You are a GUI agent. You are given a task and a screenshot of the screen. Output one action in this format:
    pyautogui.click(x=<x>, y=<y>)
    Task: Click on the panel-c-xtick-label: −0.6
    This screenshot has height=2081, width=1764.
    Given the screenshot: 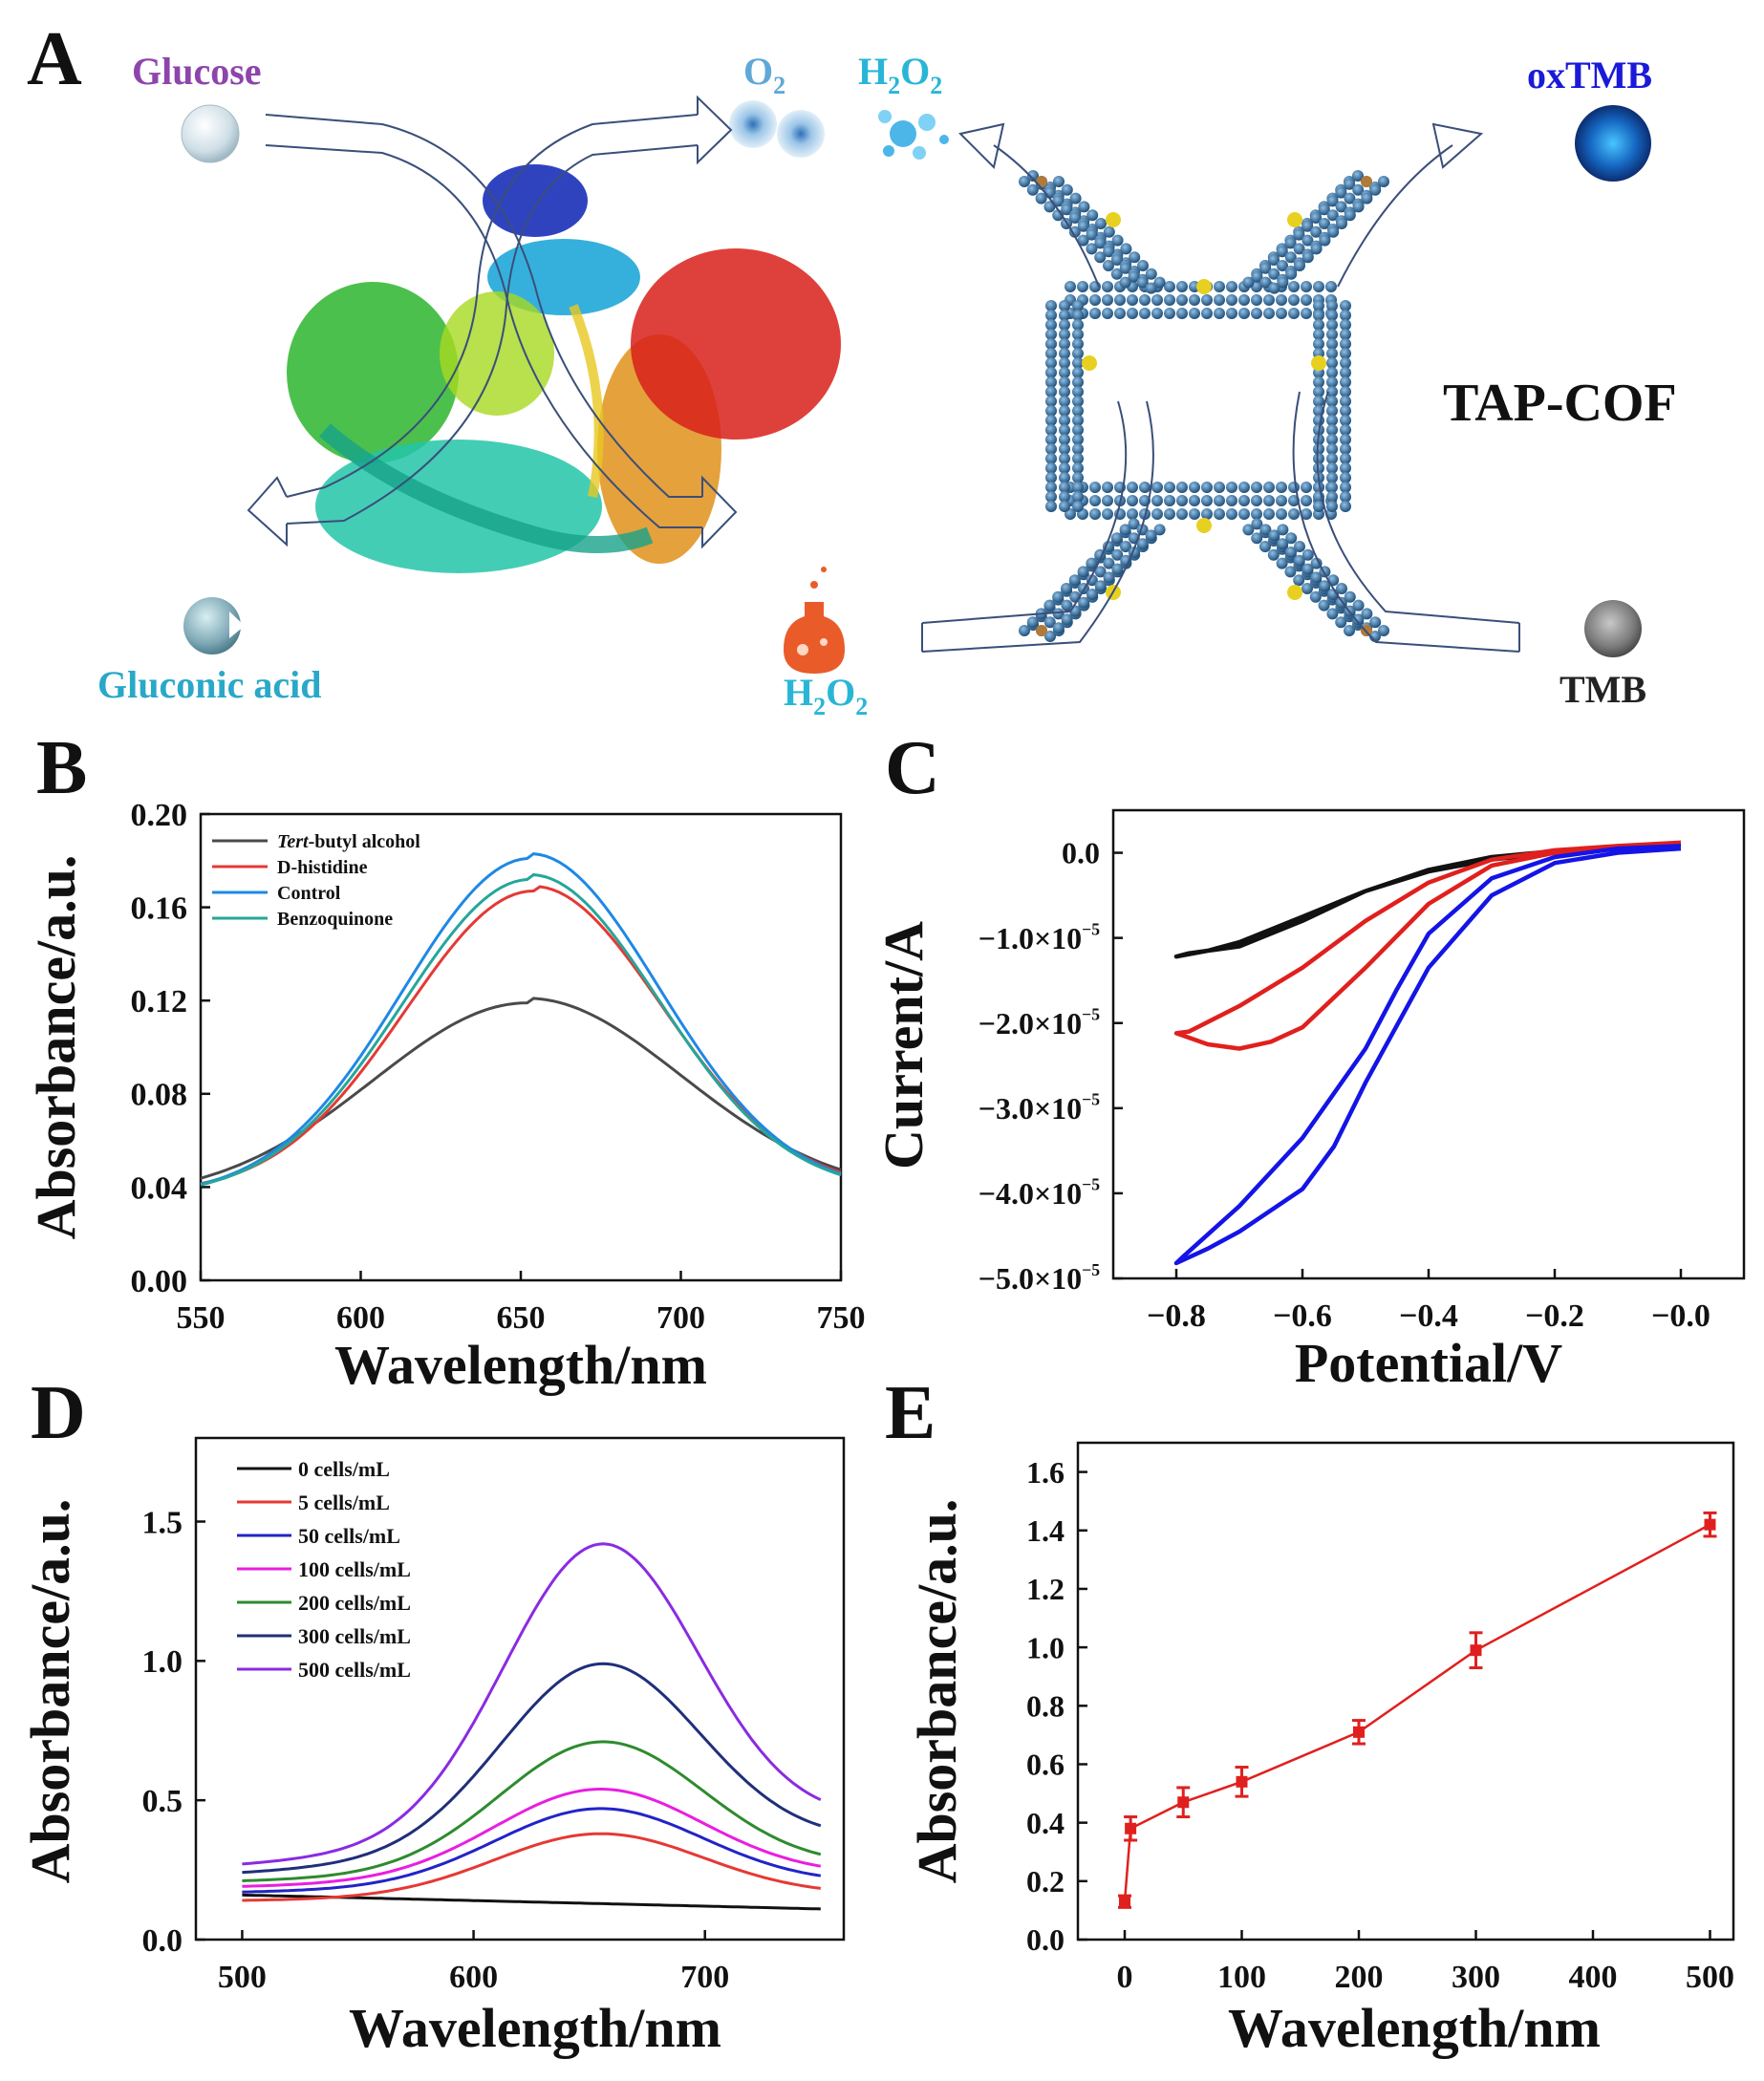 What is the action you would take?
    pyautogui.click(x=1303, y=1316)
    